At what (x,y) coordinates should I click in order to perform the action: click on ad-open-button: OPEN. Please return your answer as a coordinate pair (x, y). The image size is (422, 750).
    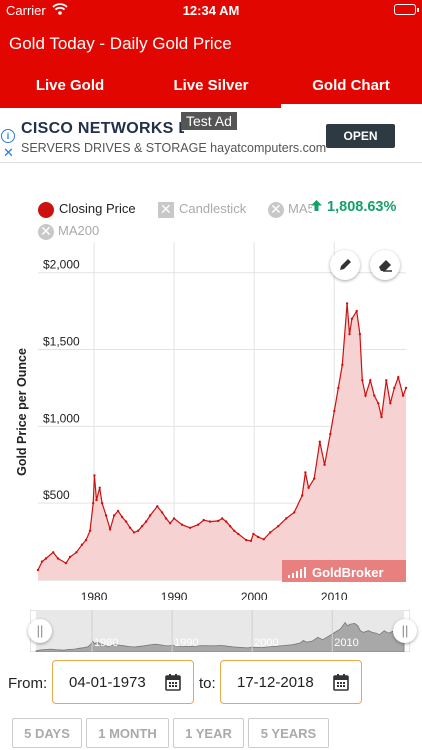
    Looking at the image, I should click on (360, 136).